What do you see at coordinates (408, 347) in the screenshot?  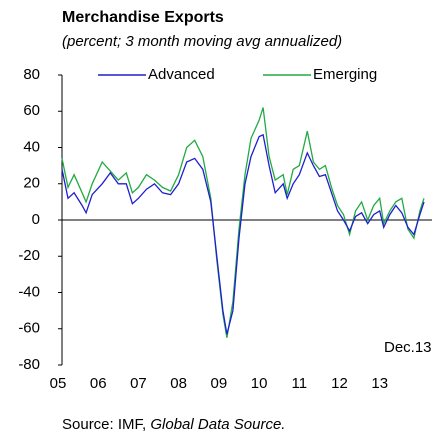 I see `annotation: Dec.13` at bounding box center [408, 347].